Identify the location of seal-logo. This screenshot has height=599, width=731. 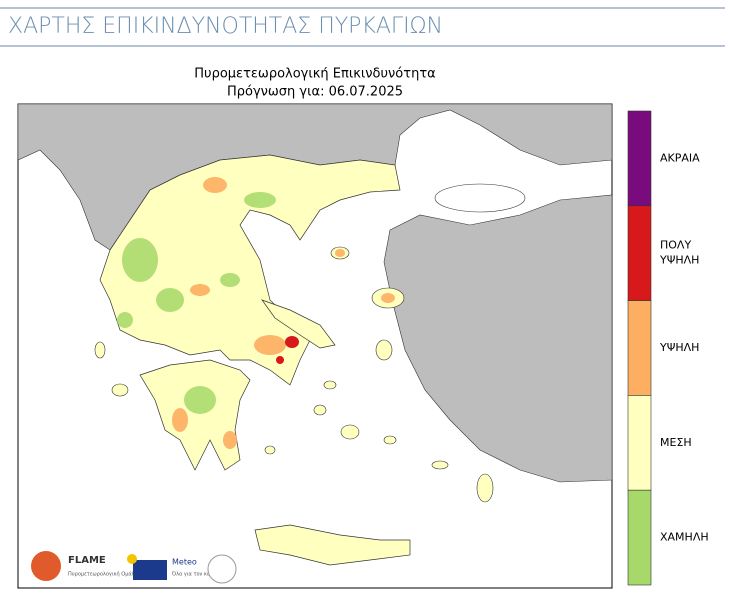
(222, 569).